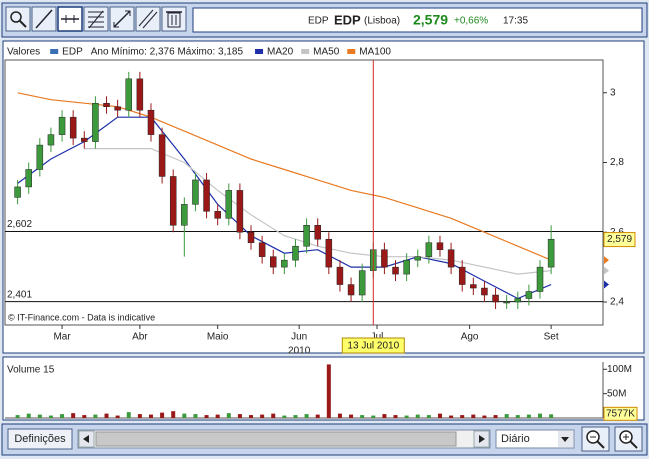 This screenshot has height=459, width=649. Describe the element at coordinates (551, 337) in the screenshot. I see `x-tick-label: Set` at that location.